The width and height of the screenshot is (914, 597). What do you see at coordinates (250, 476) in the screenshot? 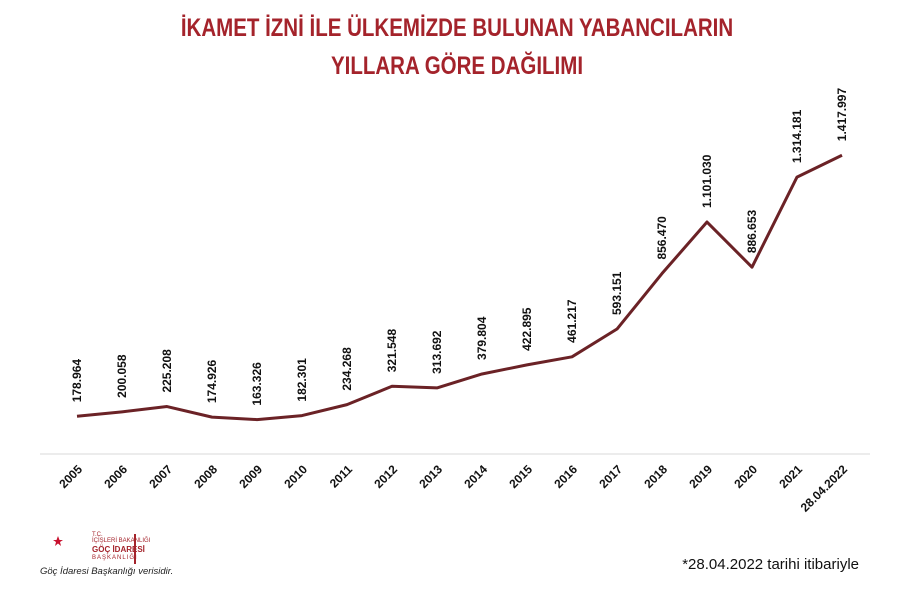
I see `x-tick-label: 2009` at bounding box center [250, 476].